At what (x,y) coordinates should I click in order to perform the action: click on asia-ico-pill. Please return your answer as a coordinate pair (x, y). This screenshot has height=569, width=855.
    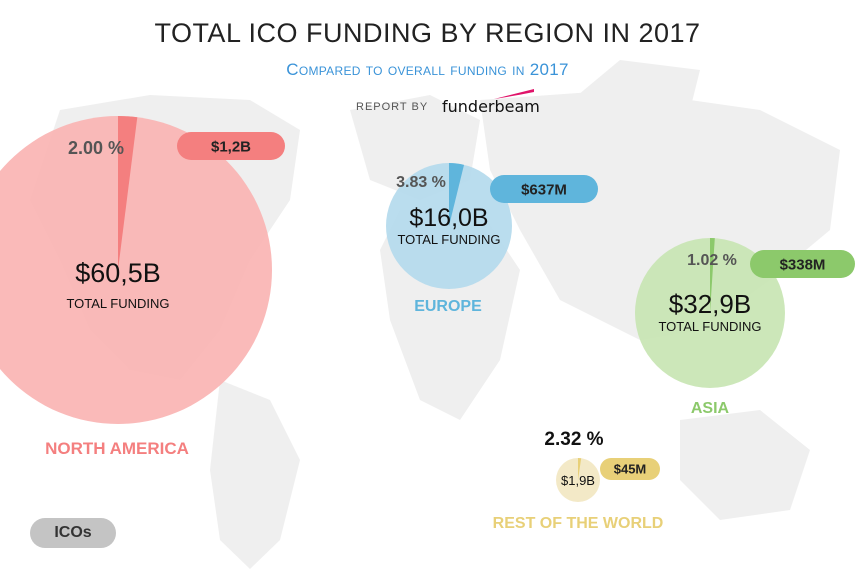
    Looking at the image, I should click on (802, 264).